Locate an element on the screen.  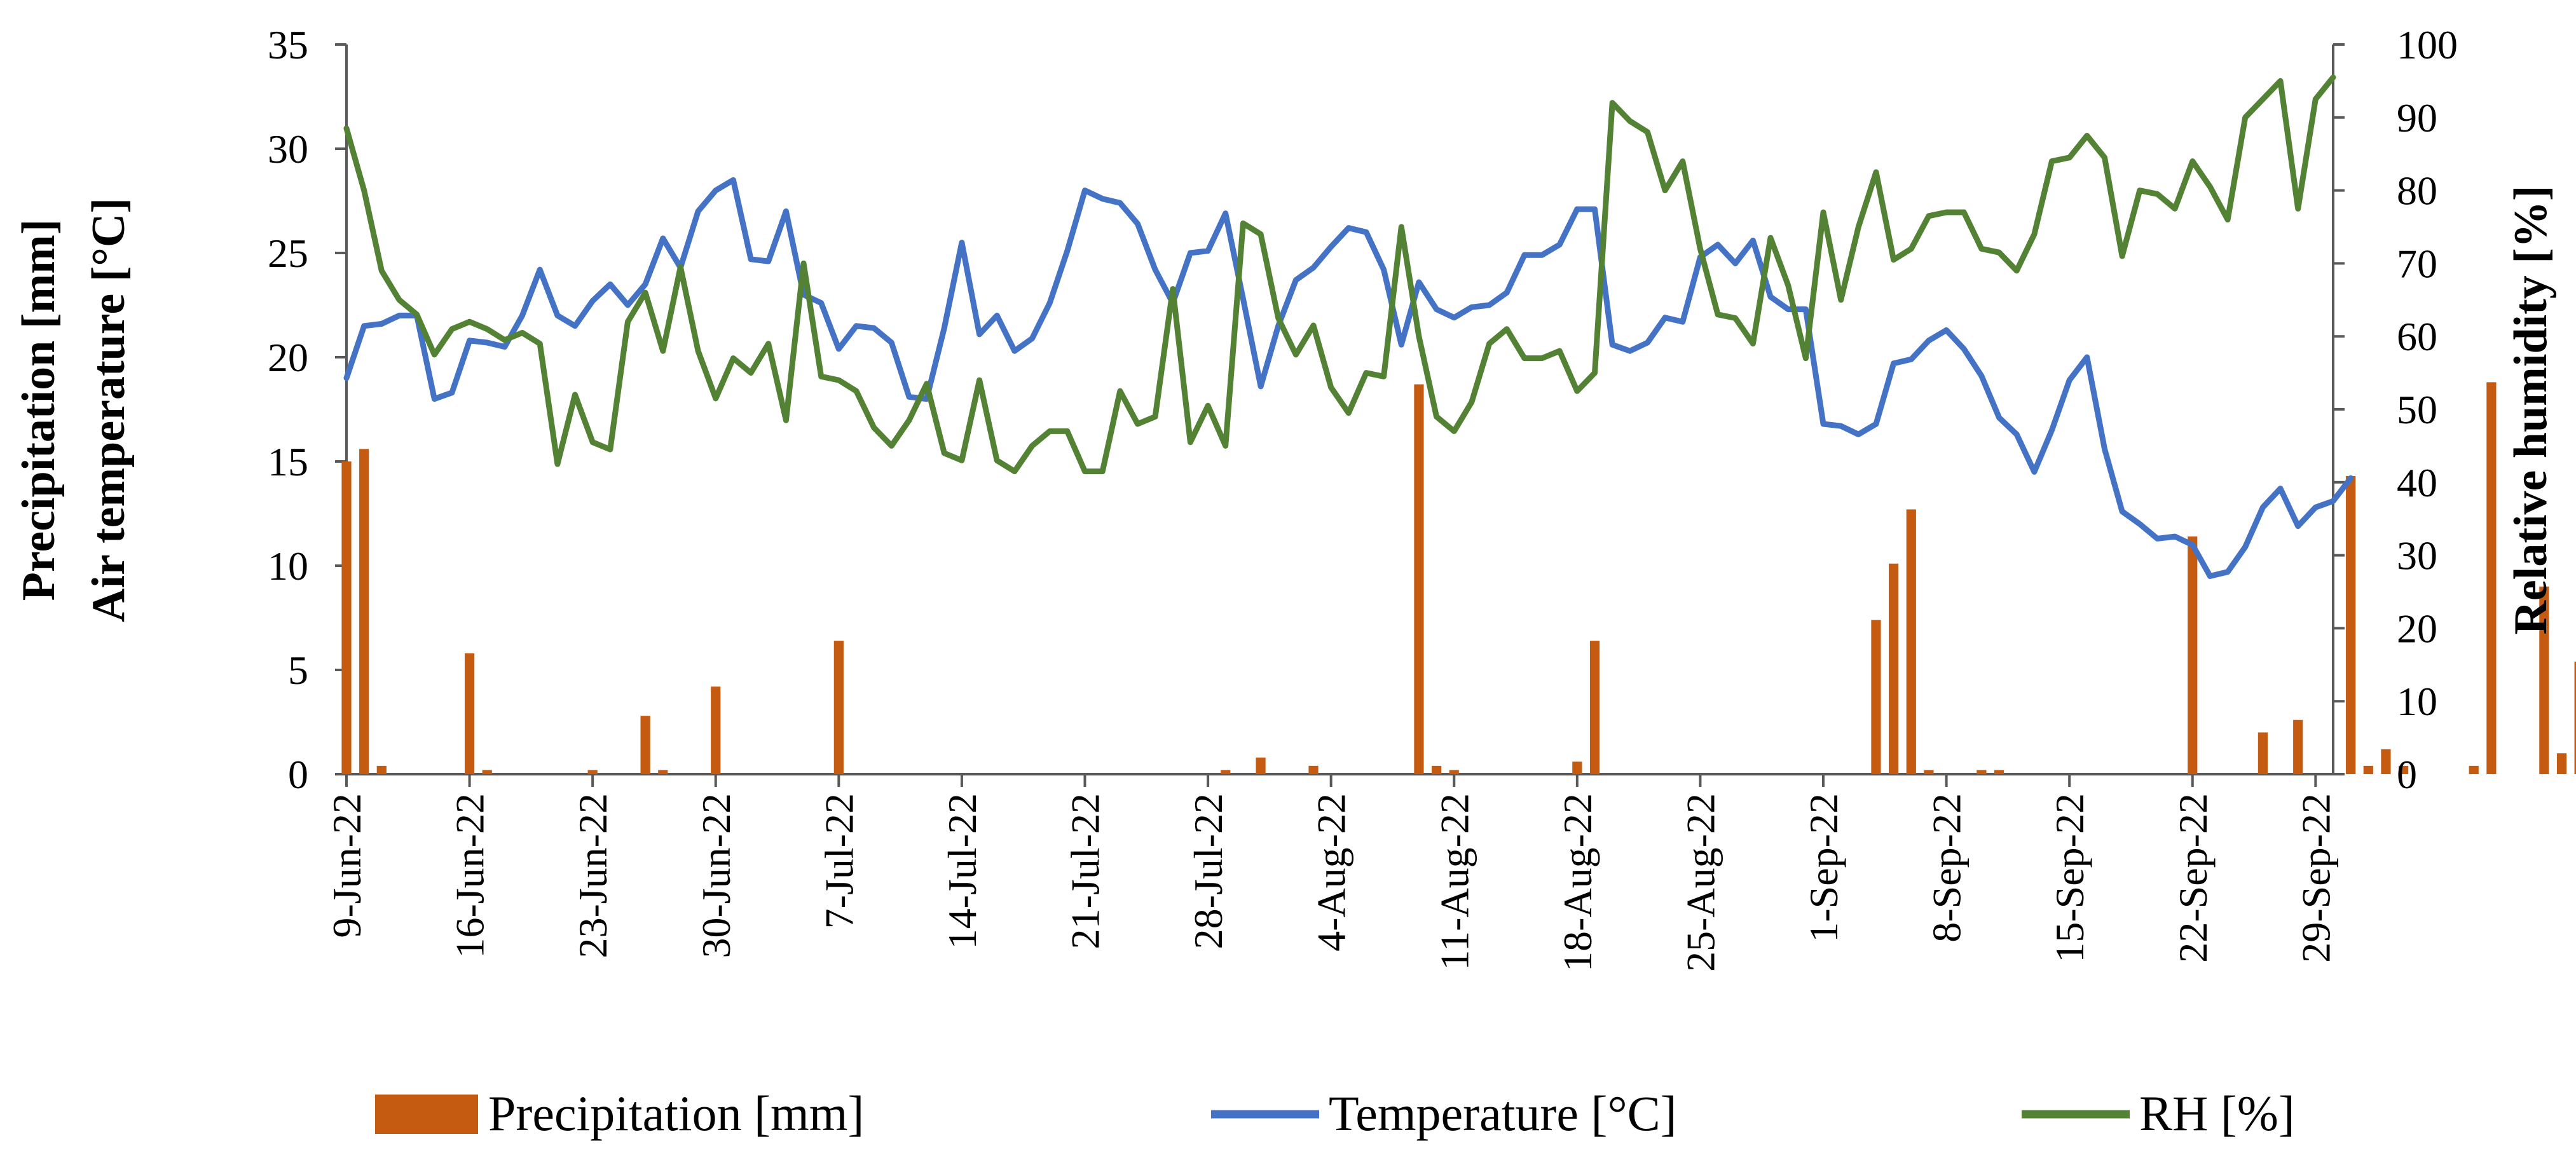
y-left-tick-label: 5 is located at coordinates (298, 671).